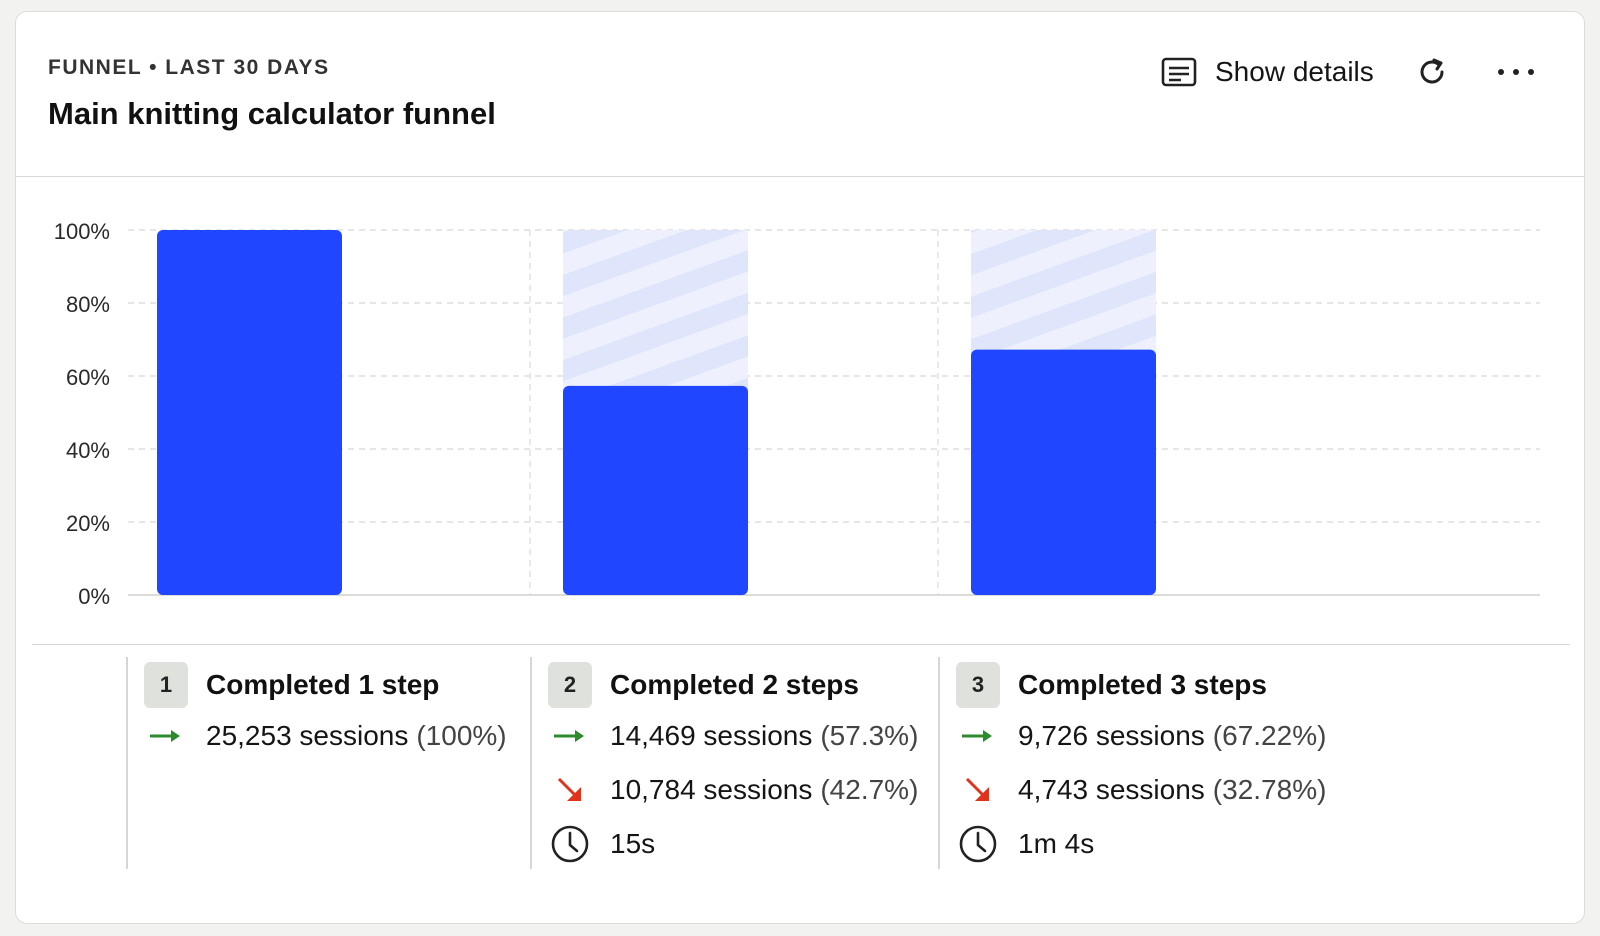  Describe the element at coordinates (978, 685) in the screenshot. I see `step-number-badge: 3` at that location.